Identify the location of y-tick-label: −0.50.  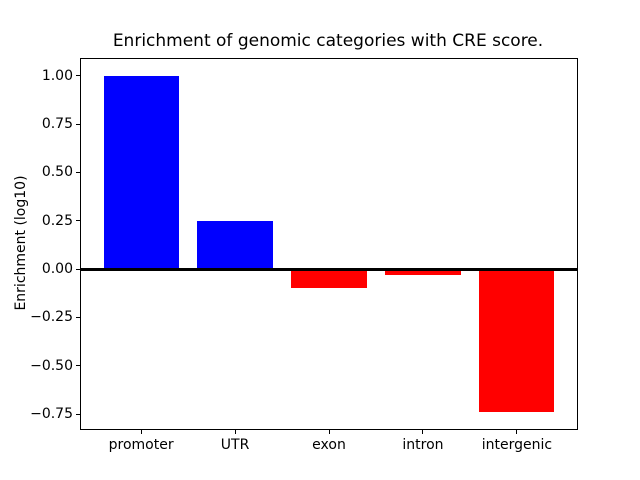
(51, 365).